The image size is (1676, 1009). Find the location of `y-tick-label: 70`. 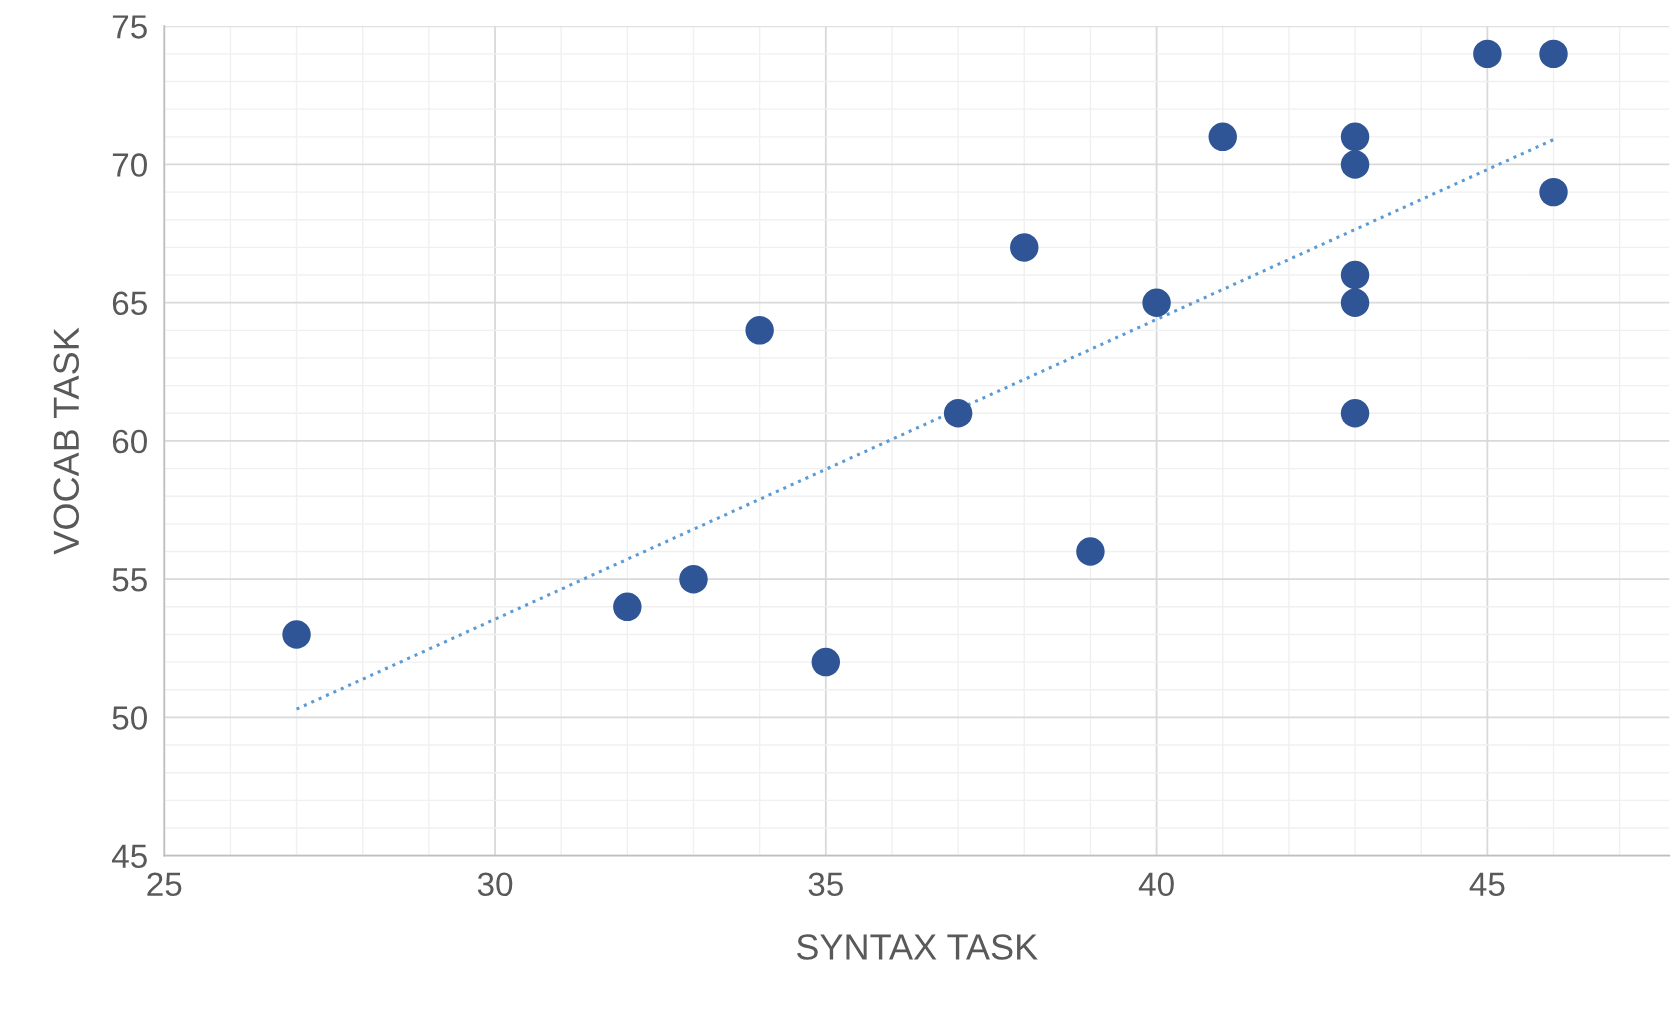

y-tick-label: 70 is located at coordinates (129, 165).